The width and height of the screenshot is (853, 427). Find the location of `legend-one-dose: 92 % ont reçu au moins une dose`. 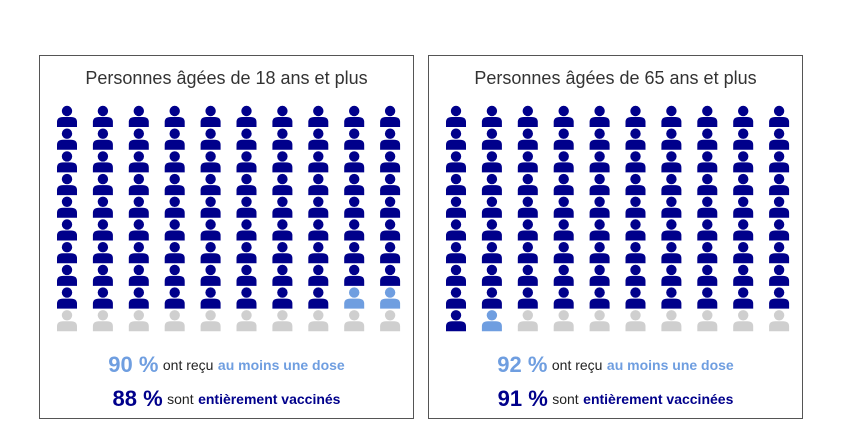

legend-one-dose: 92 % ont reçu au moins une dose is located at coordinates (615, 365).